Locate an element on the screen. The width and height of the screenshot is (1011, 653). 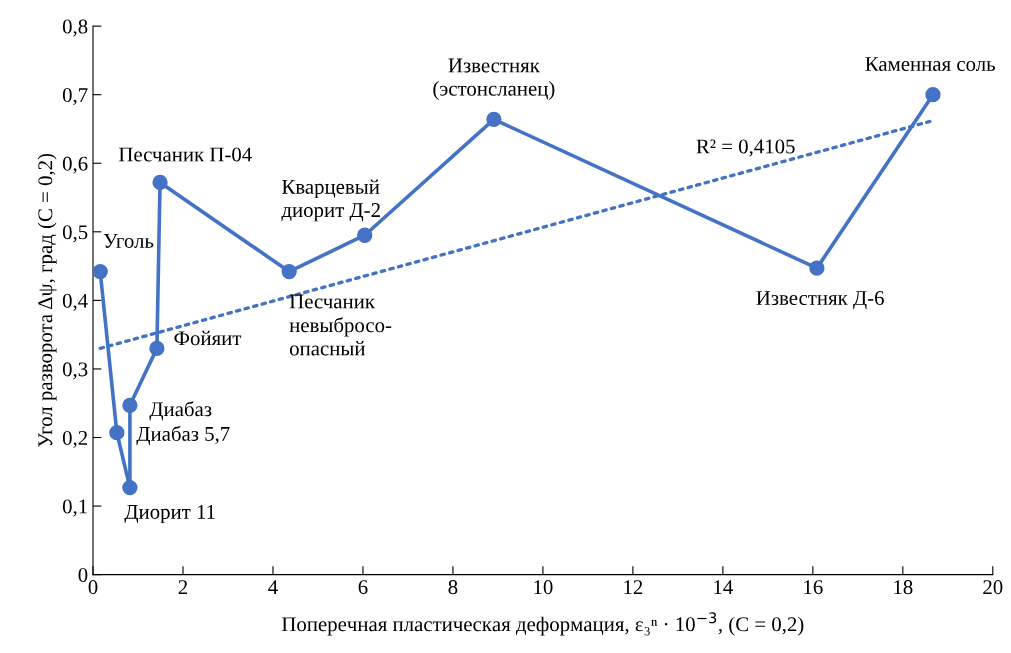
y-tick-label: 0,2 is located at coordinates (74, 439).